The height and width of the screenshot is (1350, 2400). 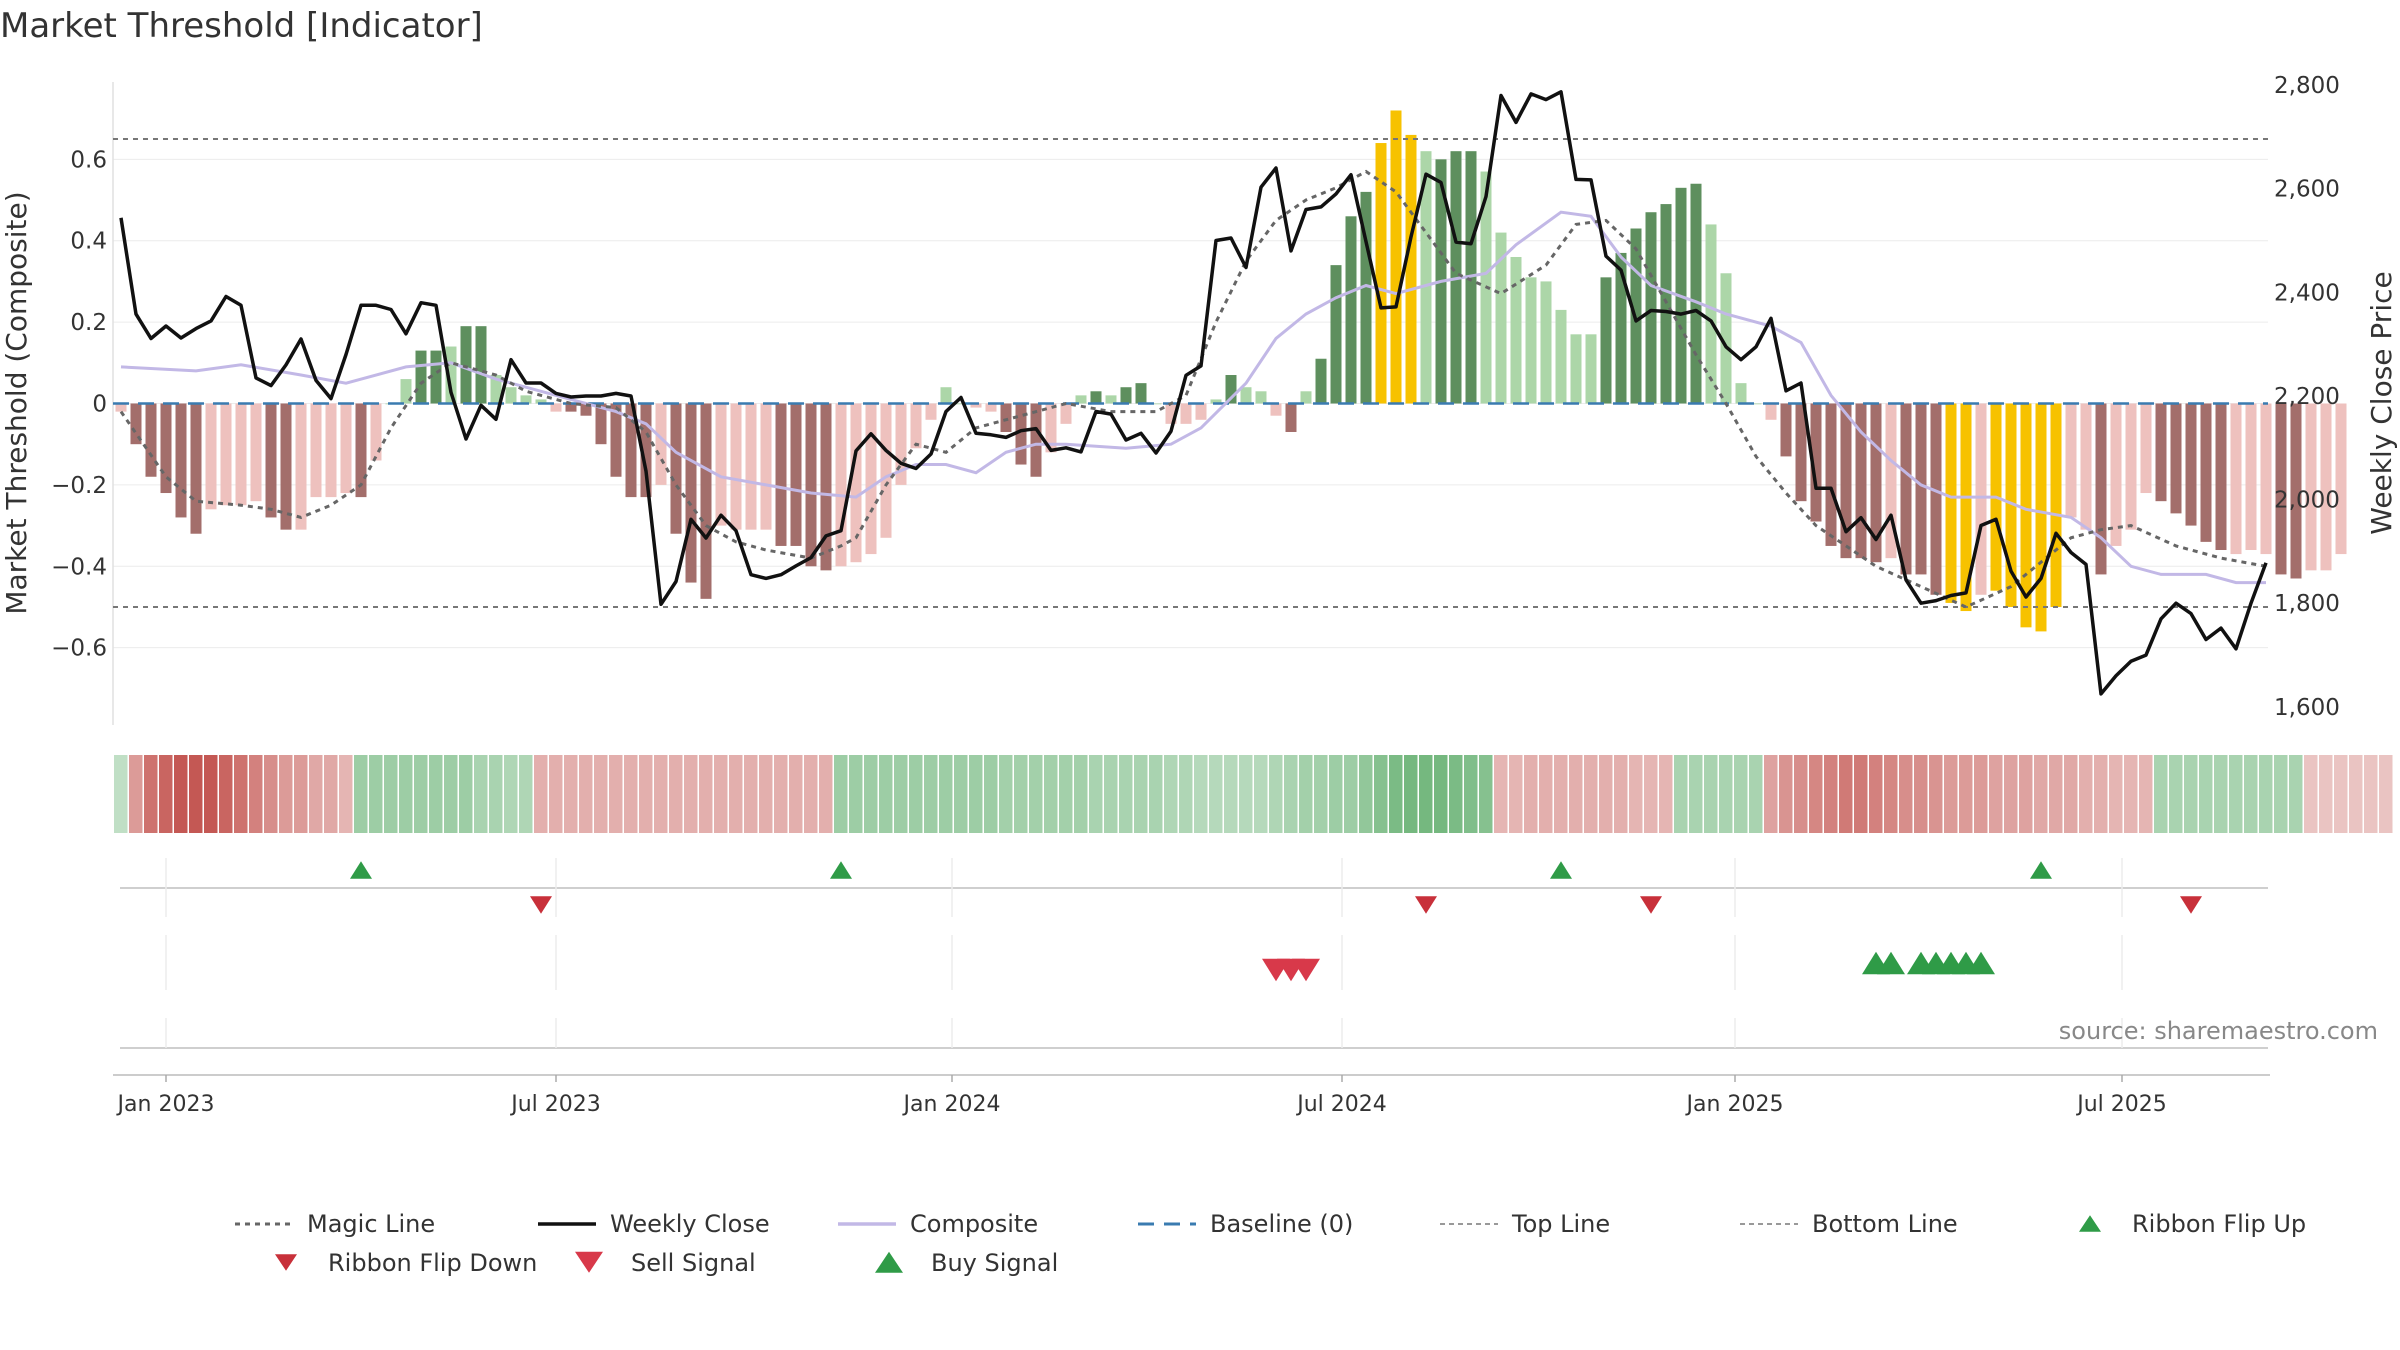 I want to click on y2-tick-label: 2,800, so click(x=2307, y=86).